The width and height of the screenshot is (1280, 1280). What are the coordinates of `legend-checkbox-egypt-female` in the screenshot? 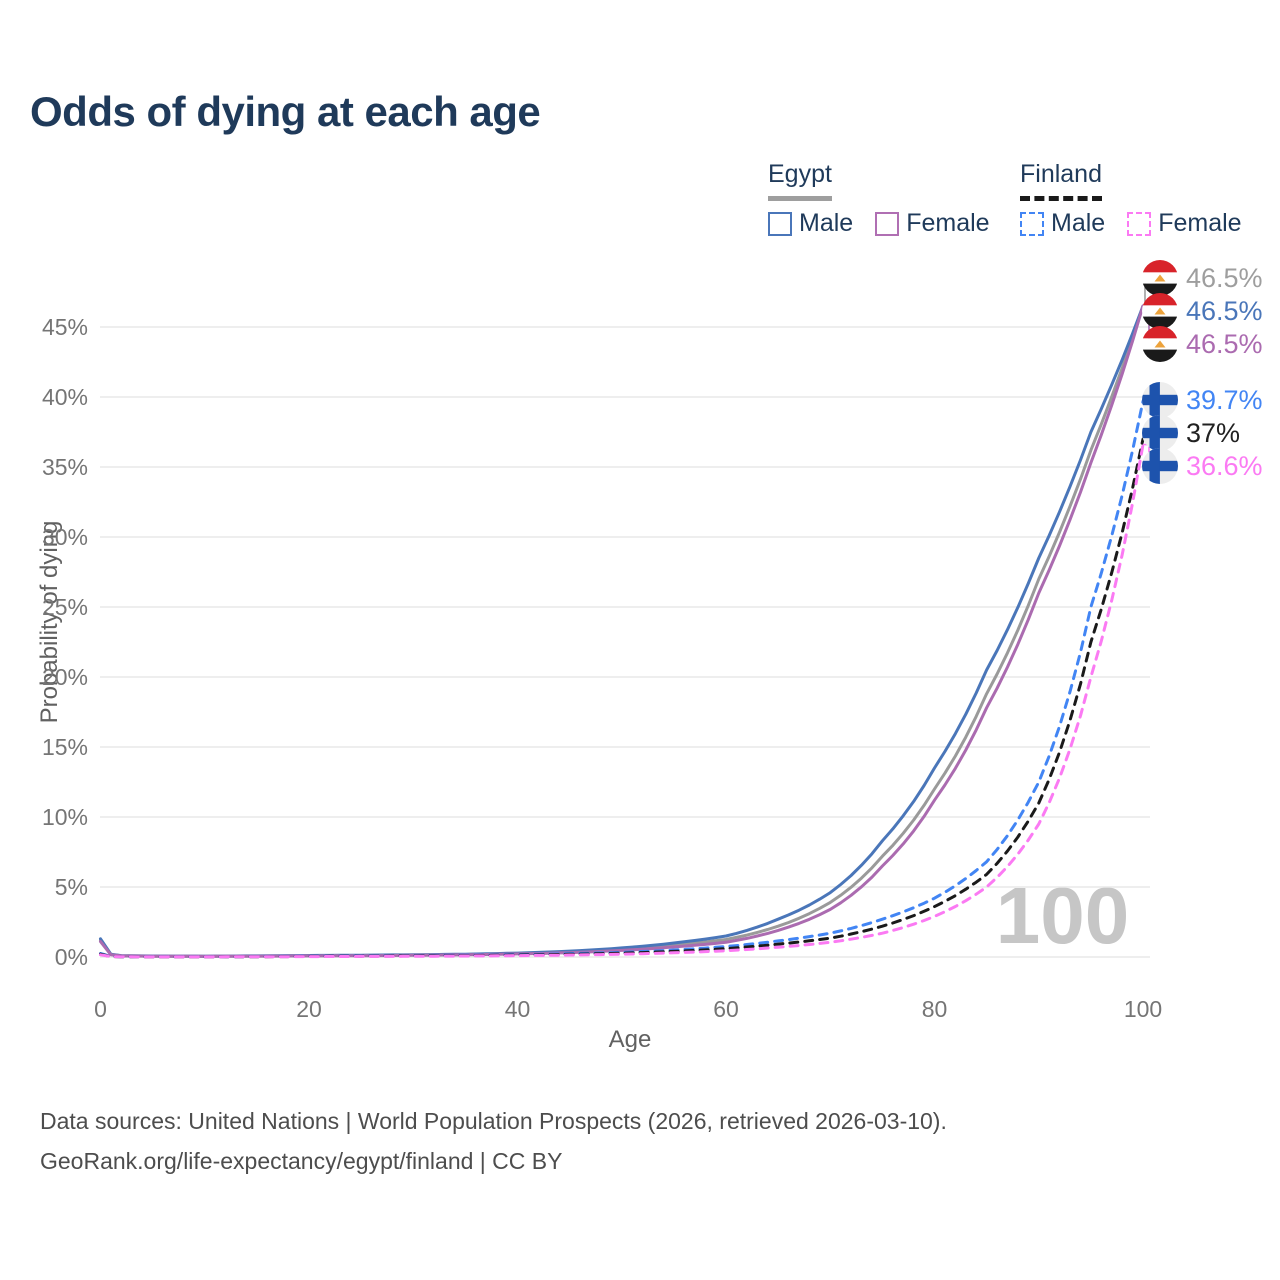 It's located at (887, 223).